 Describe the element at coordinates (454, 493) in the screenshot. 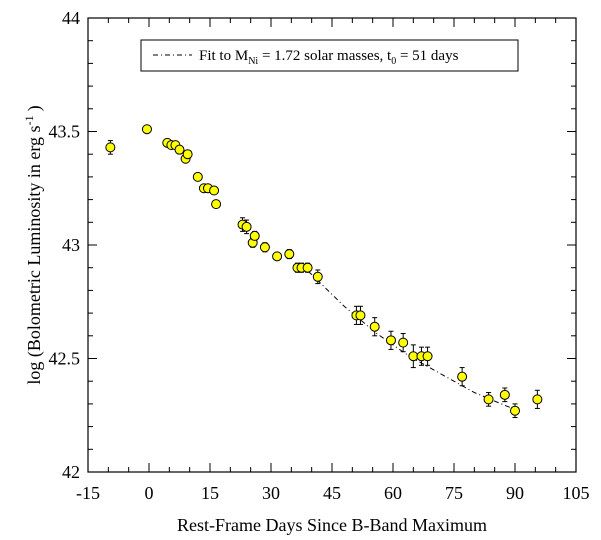

I see `x-tick-label: 75` at that location.